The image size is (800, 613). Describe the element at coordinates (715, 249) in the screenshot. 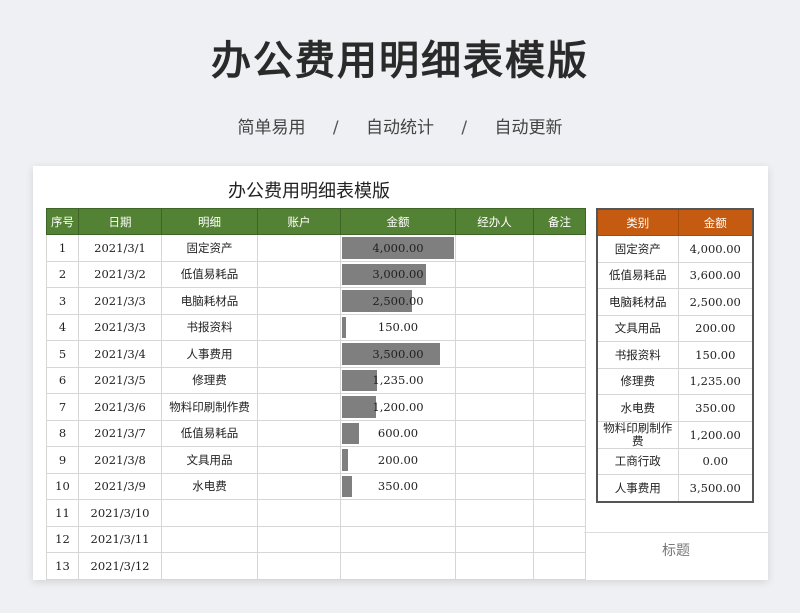

I see `summary-amount: 4,000.00` at that location.